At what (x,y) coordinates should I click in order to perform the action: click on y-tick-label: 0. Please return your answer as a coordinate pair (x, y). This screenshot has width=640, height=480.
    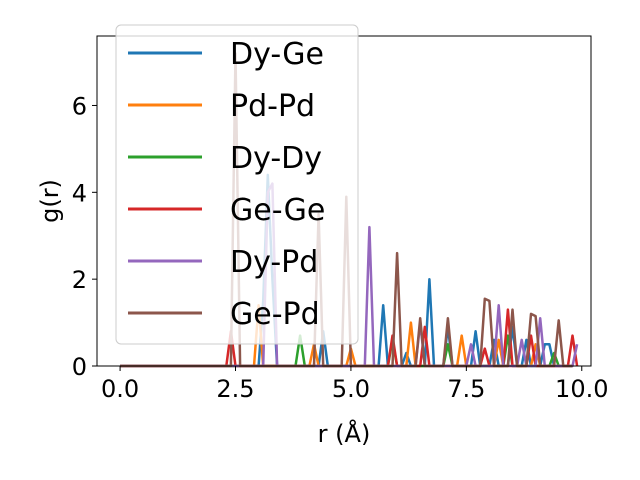
    Looking at the image, I should click on (79, 367).